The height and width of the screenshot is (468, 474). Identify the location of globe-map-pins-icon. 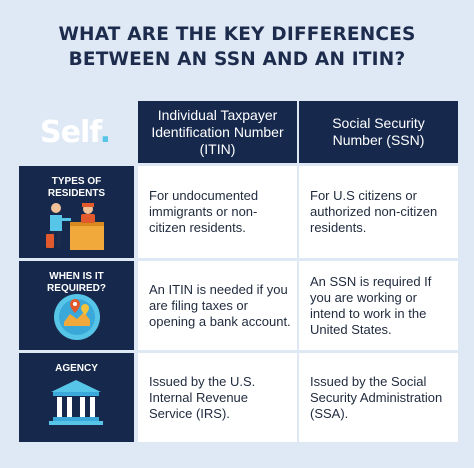
(77, 317).